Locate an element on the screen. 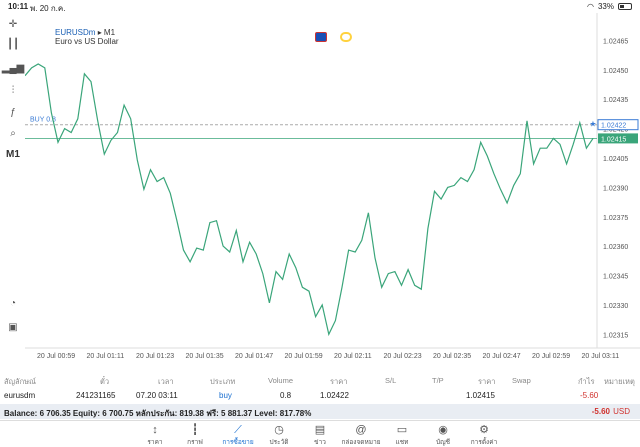 This screenshot has height=447, width=640. y-tick-label: 1.02345 is located at coordinates (615, 277).